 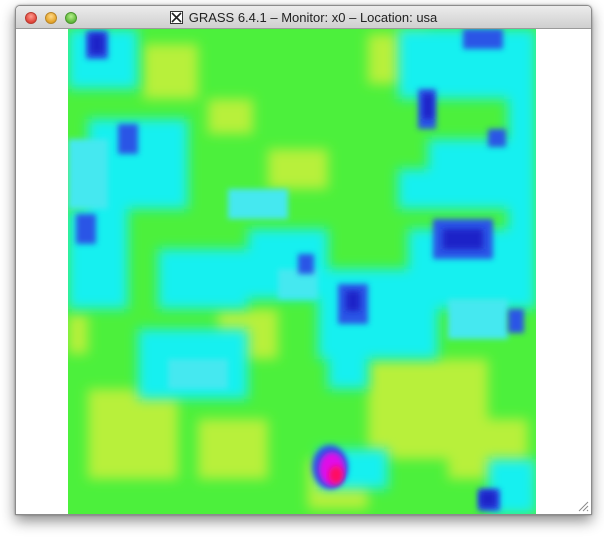 What do you see at coordinates (176, 17) in the screenshot?
I see `x11-icon` at bounding box center [176, 17].